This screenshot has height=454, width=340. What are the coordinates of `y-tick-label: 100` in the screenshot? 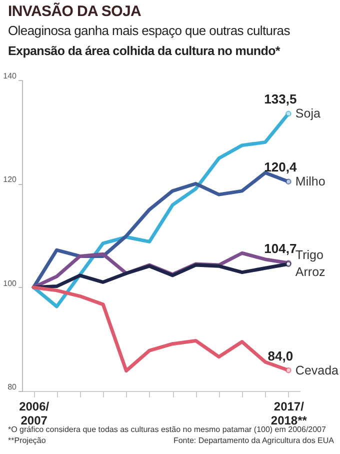 It's located at (10, 283).